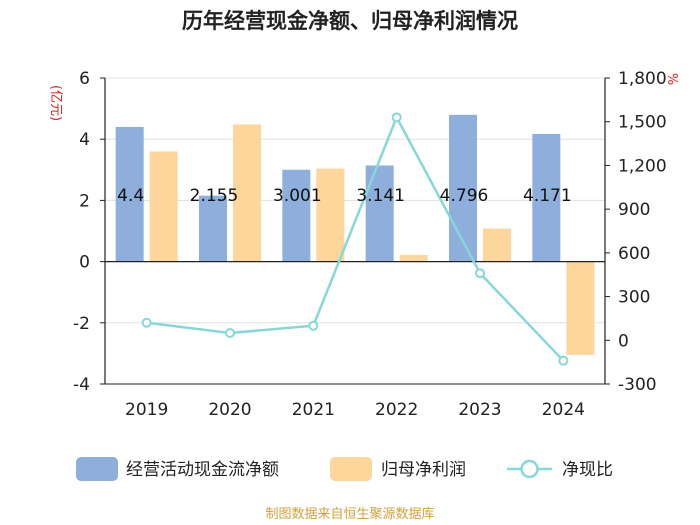 This screenshot has height=525, width=700. What do you see at coordinates (396, 410) in the screenshot?
I see `x-axis-label-2022: 2022` at bounding box center [396, 410].